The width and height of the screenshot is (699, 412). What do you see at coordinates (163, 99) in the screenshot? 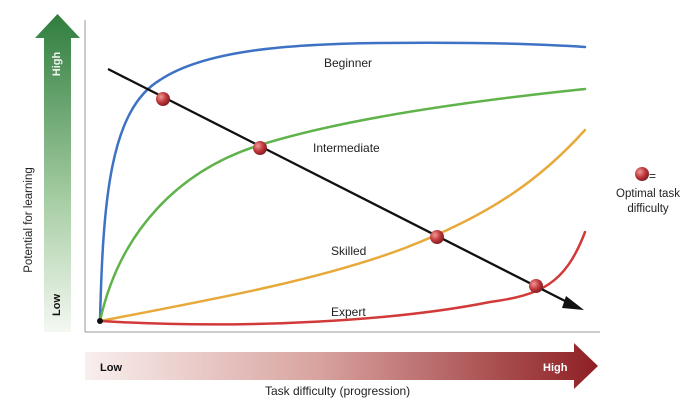
I see `optimal-marker-beginner` at bounding box center [163, 99].